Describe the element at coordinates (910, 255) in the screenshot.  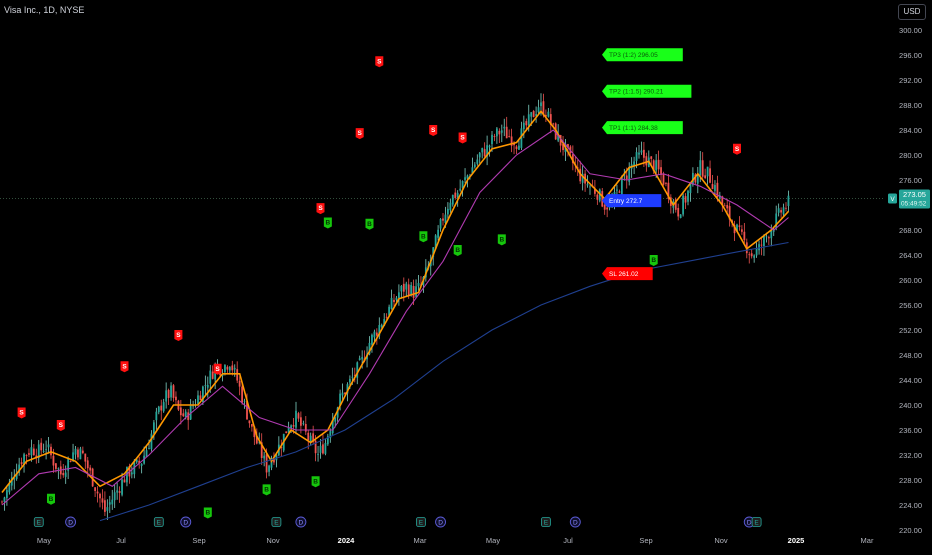
I see `price-tick-label: 264.00` at that location.